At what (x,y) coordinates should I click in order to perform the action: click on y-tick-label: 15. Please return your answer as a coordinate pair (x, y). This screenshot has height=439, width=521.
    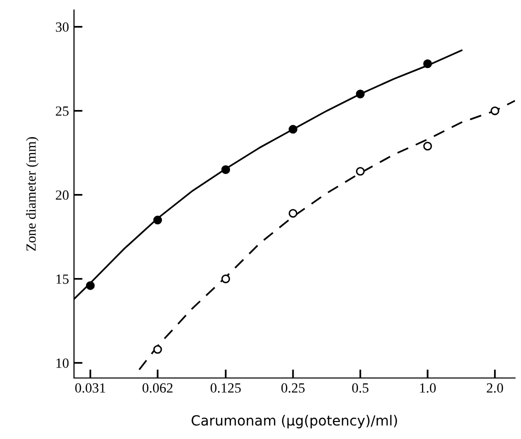
    Looking at the image, I should click on (62, 279).